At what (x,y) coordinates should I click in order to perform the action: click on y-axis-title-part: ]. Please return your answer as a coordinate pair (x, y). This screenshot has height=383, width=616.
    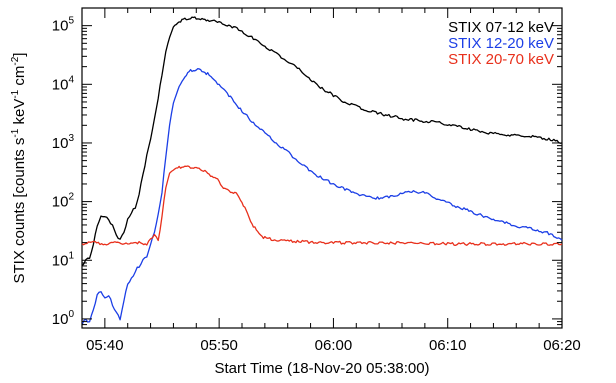
    Looking at the image, I should click on (19, 55).